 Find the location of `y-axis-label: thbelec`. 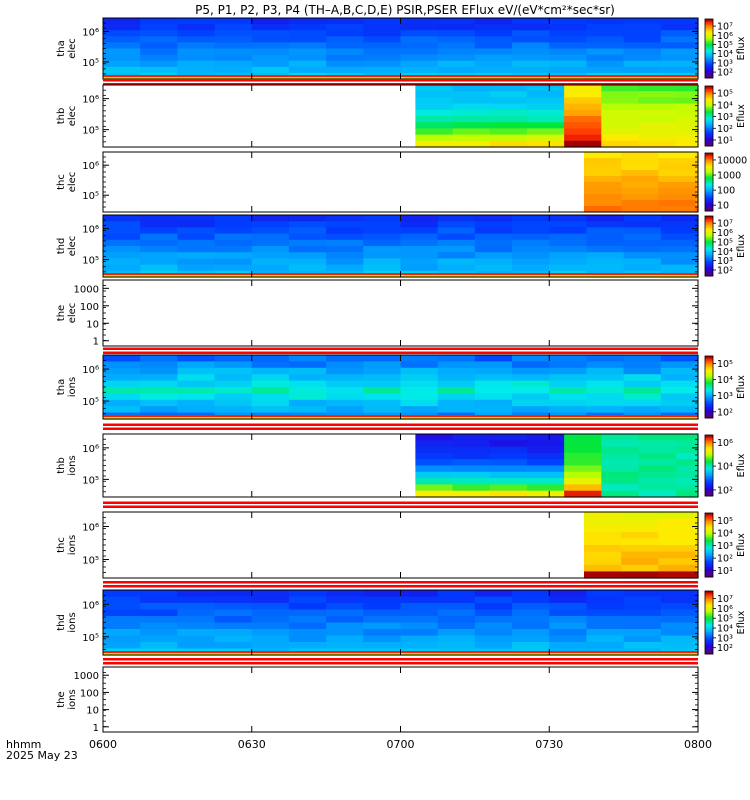

y-axis-label: thbelec is located at coordinates (67, 116).